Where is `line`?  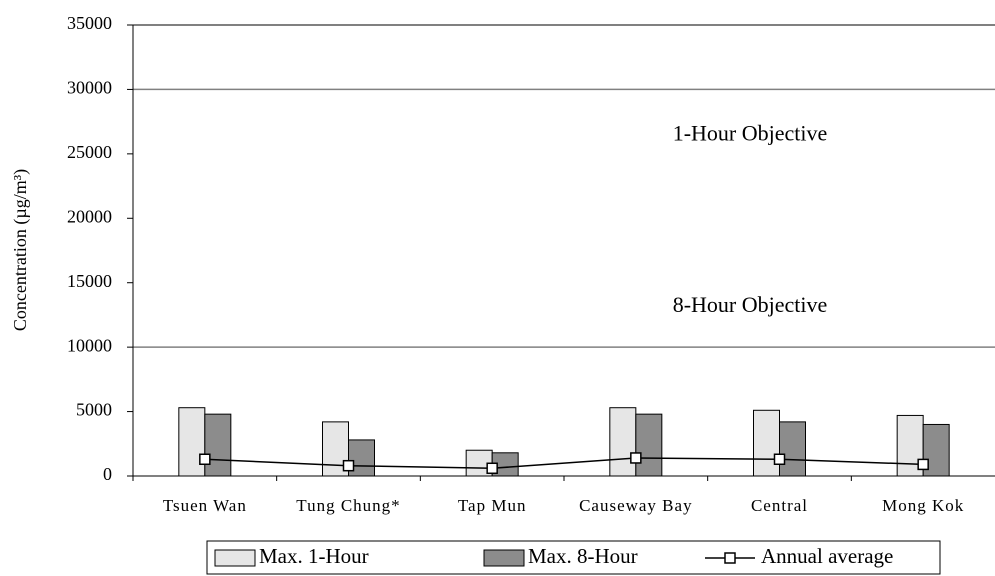 line is located at coordinates (564, 463).